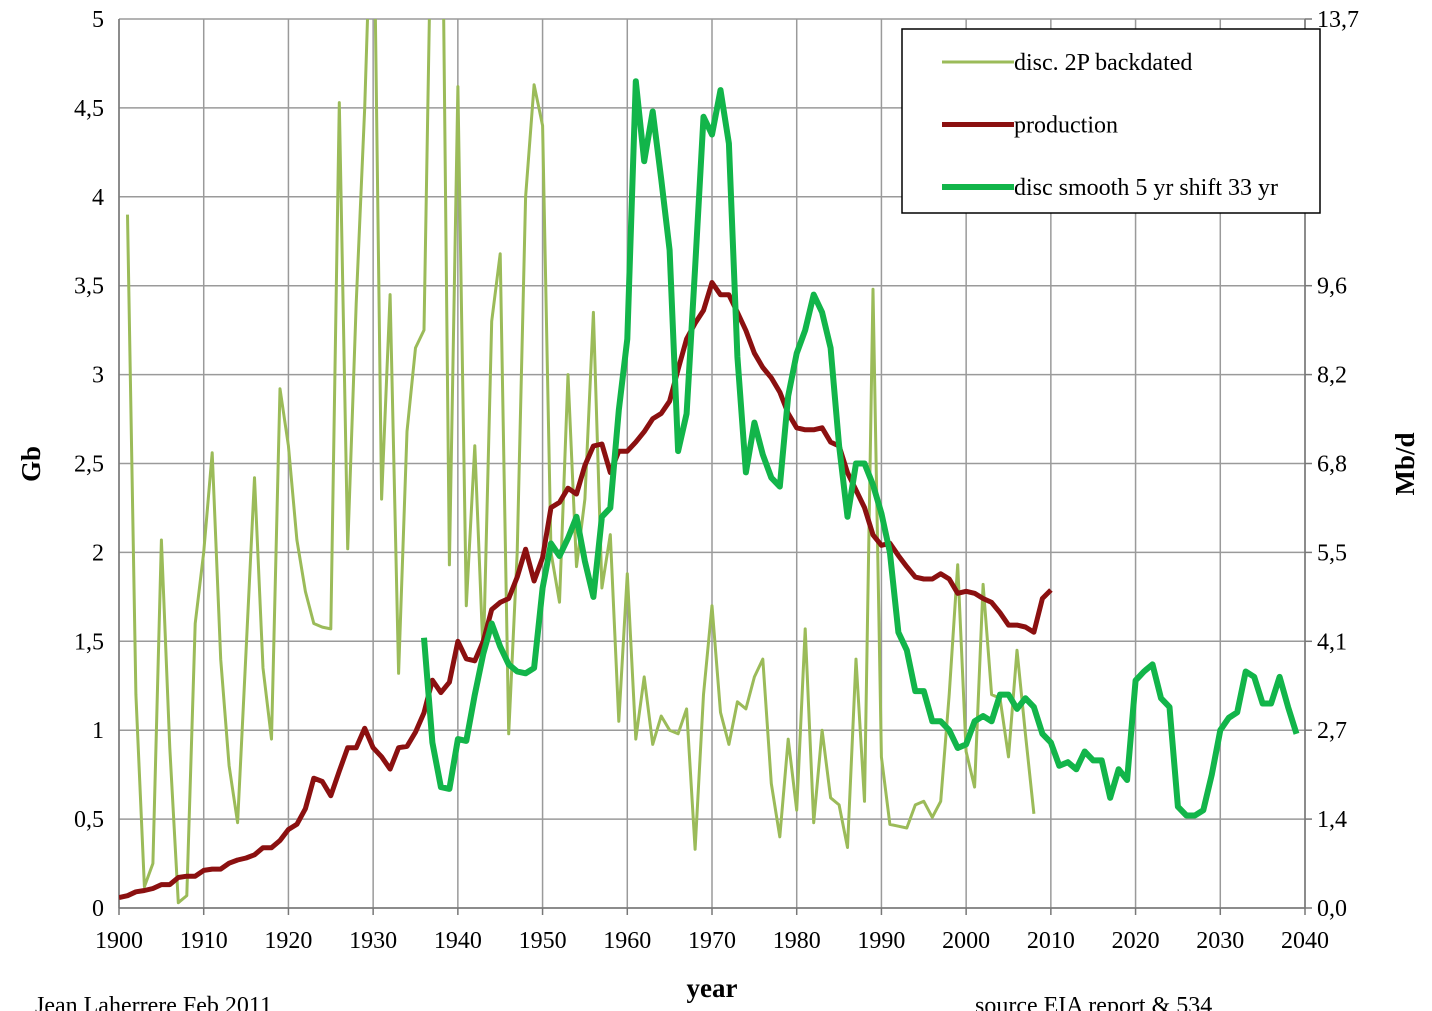  Describe the element at coordinates (98, 909) in the screenshot. I see `y-tick-label: 0` at that location.